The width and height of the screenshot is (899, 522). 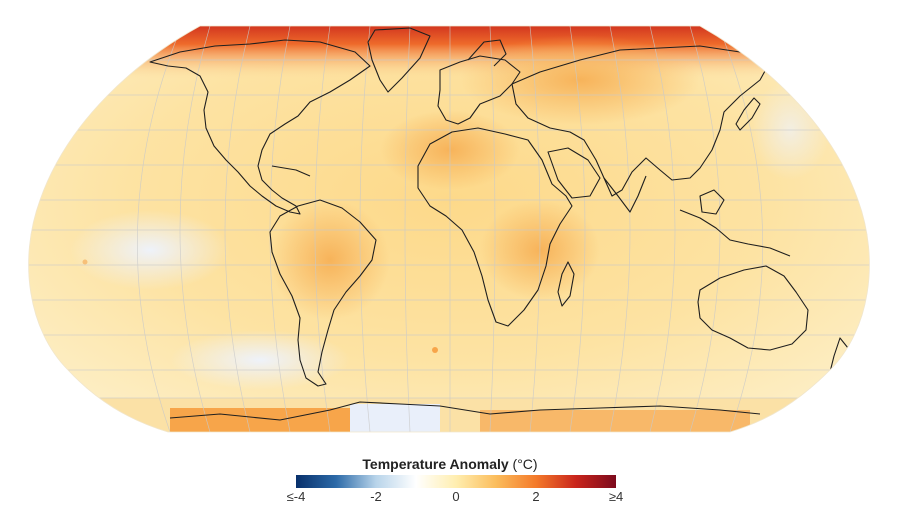 I want to click on coast-india, so click(x=625, y=194).